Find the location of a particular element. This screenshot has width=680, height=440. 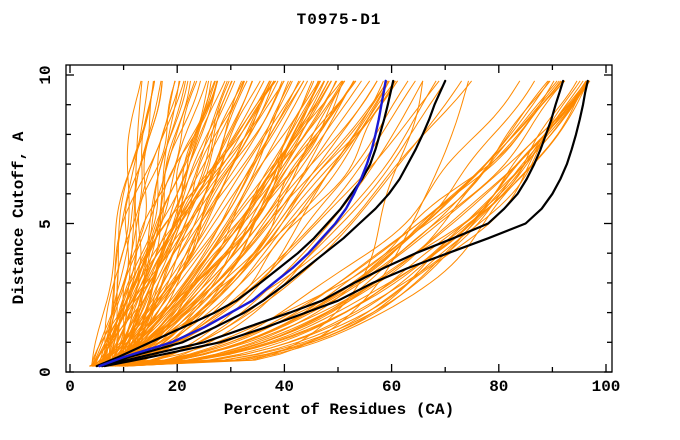

y-axis-label: Distance Cutoff, A is located at coordinates (19, 218).